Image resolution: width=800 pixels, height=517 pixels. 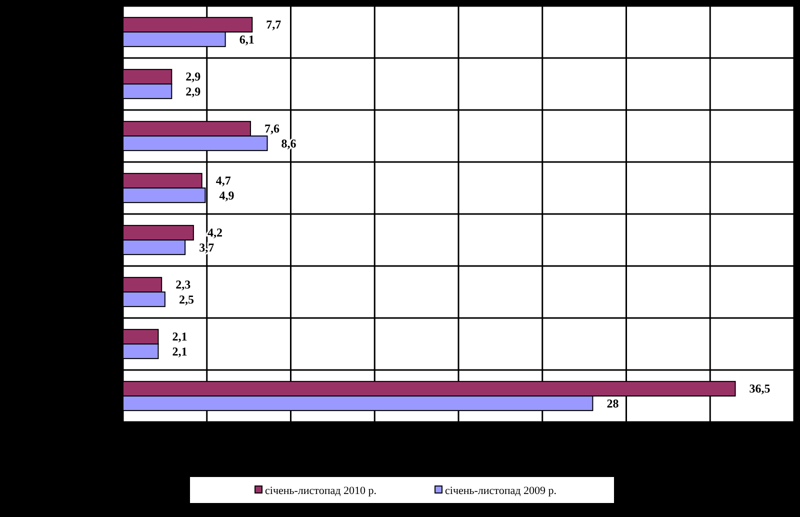 I want to click on data-label: 2,3, so click(x=183, y=285).